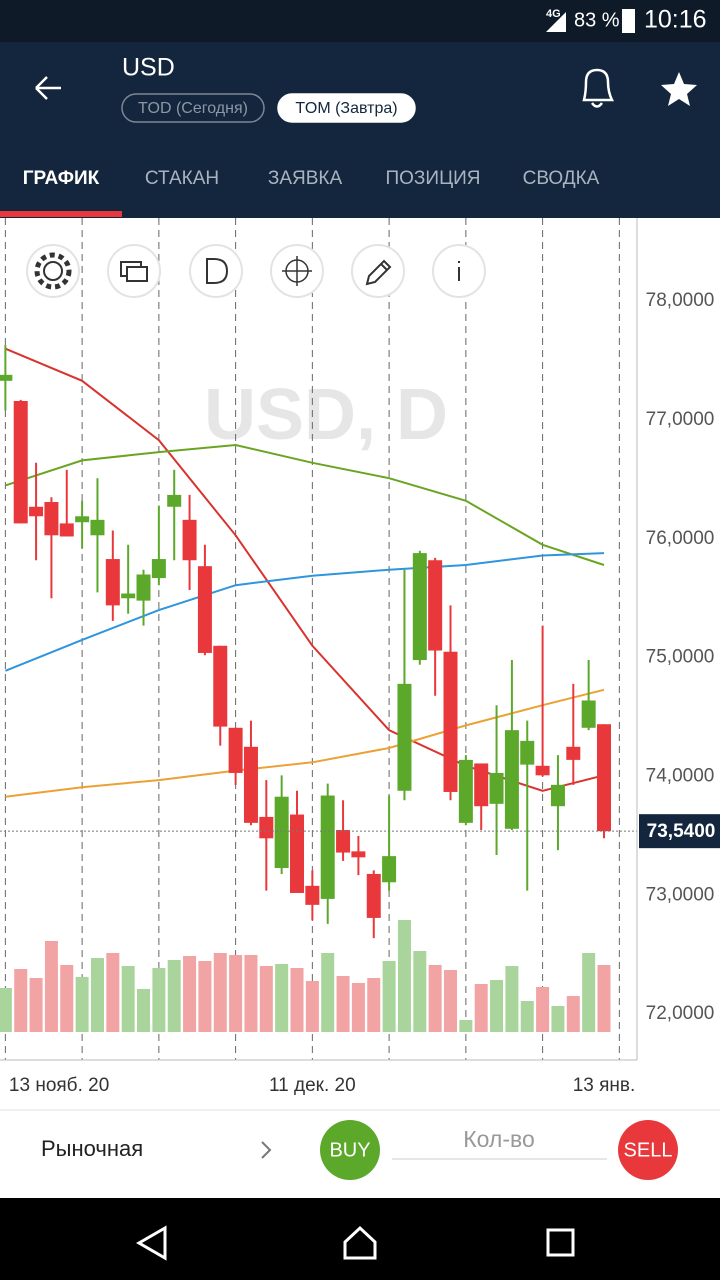  I want to click on tab: ГРАФИК, so click(61, 178).